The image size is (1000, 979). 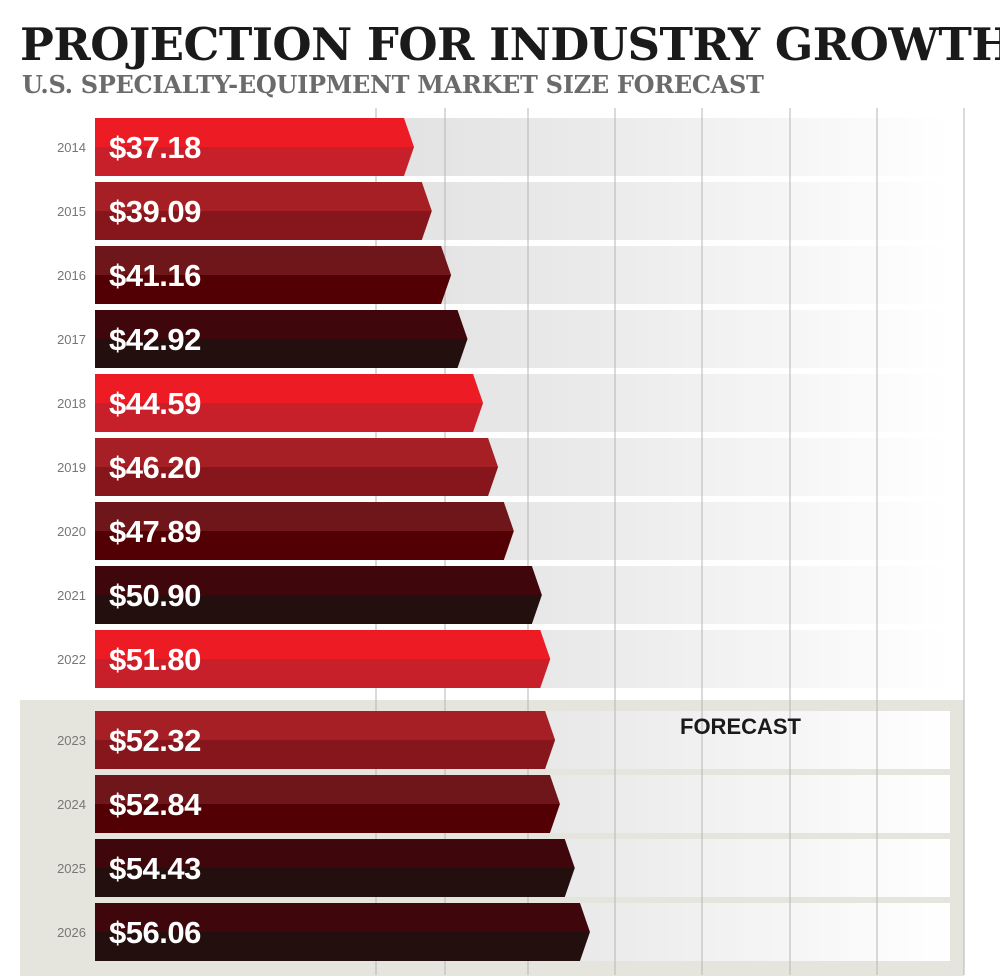 What do you see at coordinates (327, 789) in the screenshot?
I see `bar-2024-top` at bounding box center [327, 789].